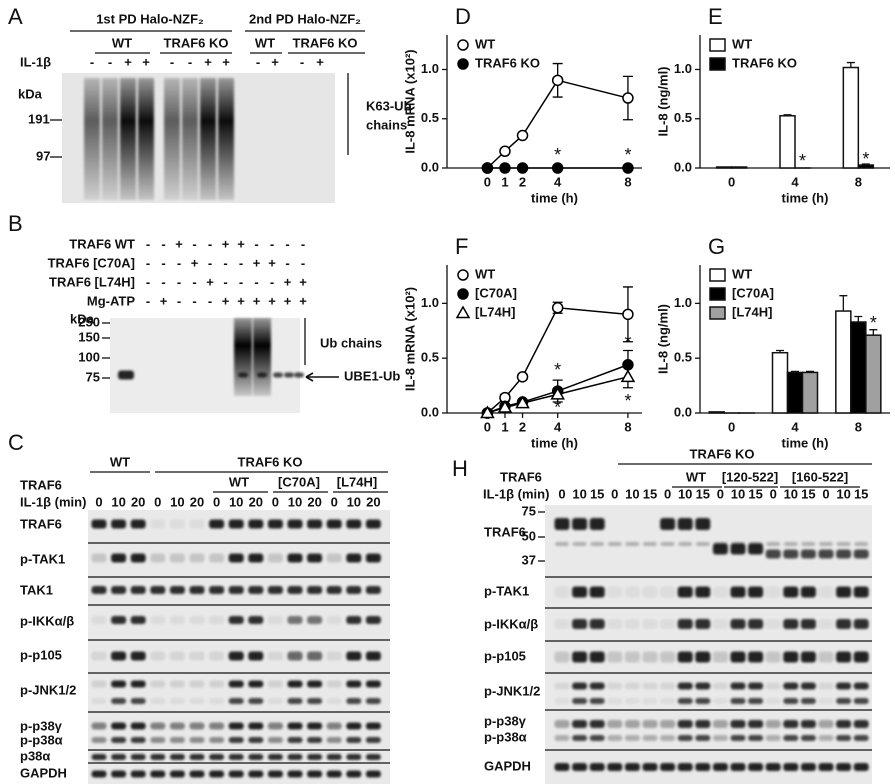 Image resolution: width=895 pixels, height=784 pixels. I want to click on y-axis-title: IL-8 mRNA (x10²), so click(409, 339).